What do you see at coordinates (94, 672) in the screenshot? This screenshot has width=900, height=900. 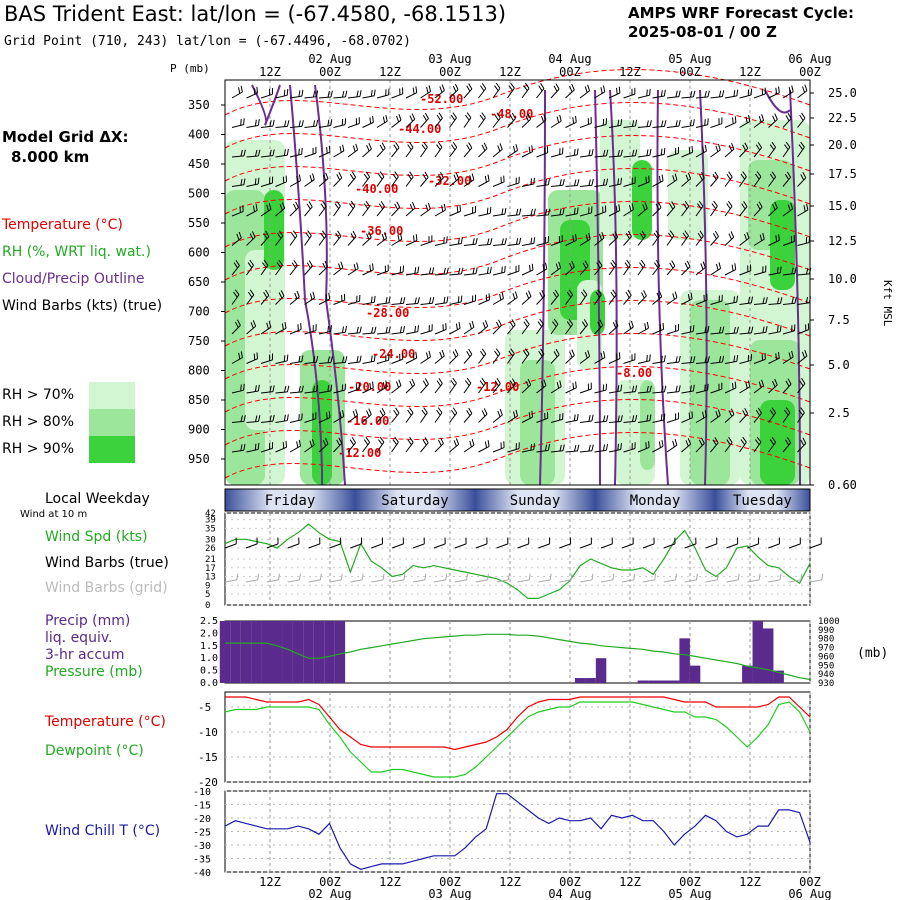 I see `legend-pressure: Pressure (mb)` at bounding box center [94, 672].